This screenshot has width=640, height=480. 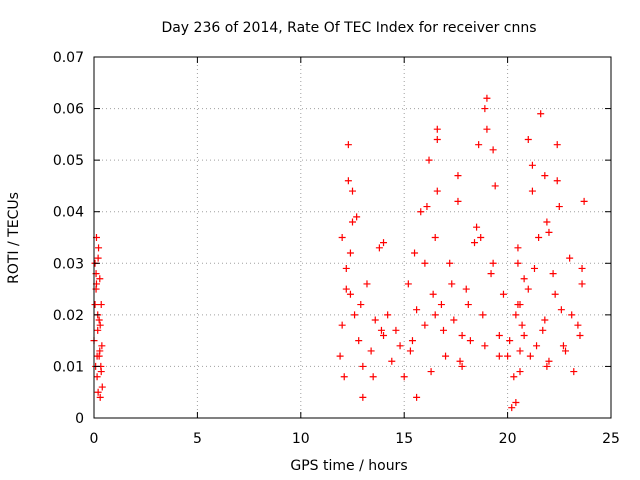 I want to click on y-tick-label: 0.05, so click(x=68, y=161).